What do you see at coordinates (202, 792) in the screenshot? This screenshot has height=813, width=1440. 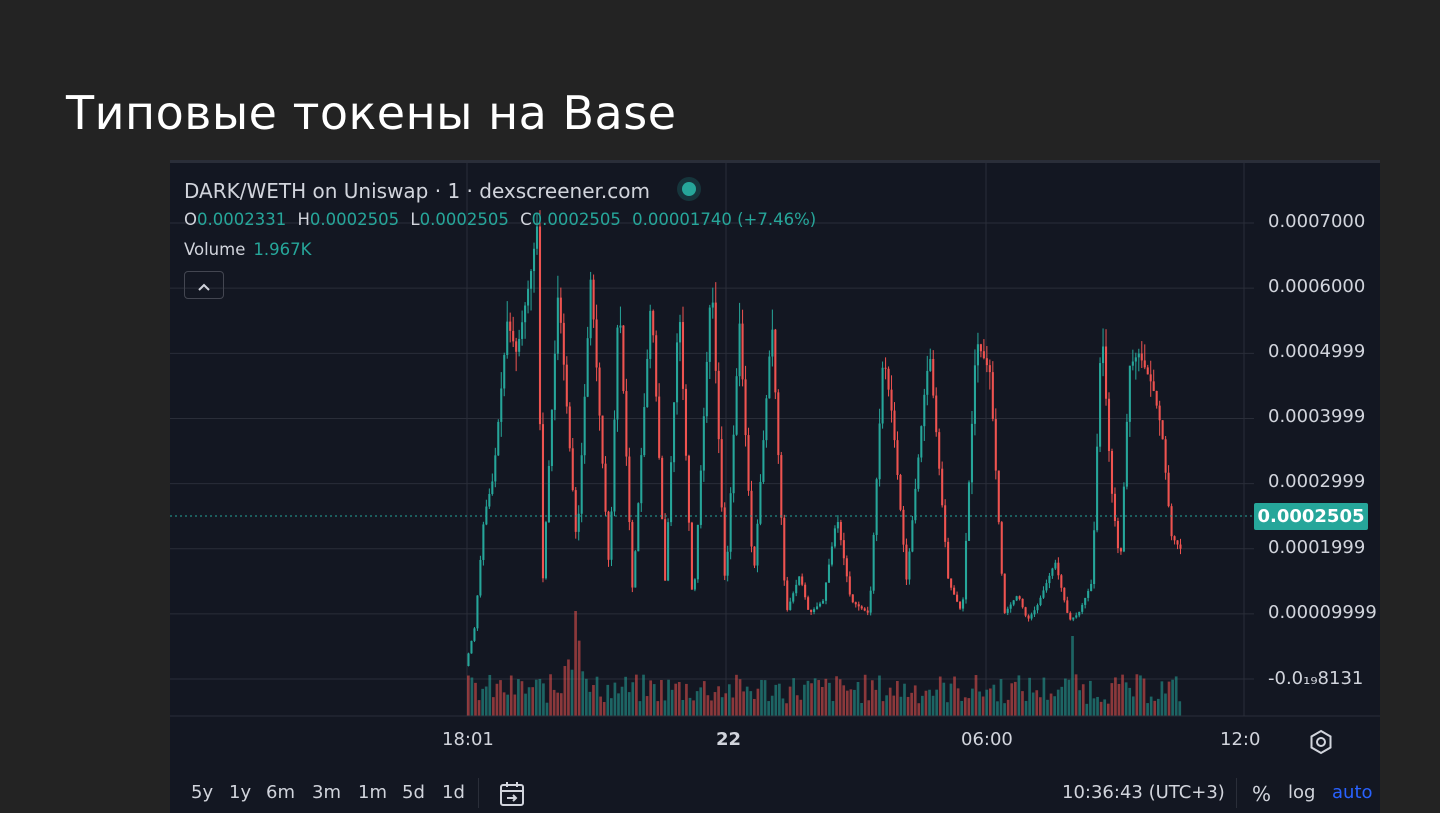 I see `range-button-5y: 5y` at bounding box center [202, 792].